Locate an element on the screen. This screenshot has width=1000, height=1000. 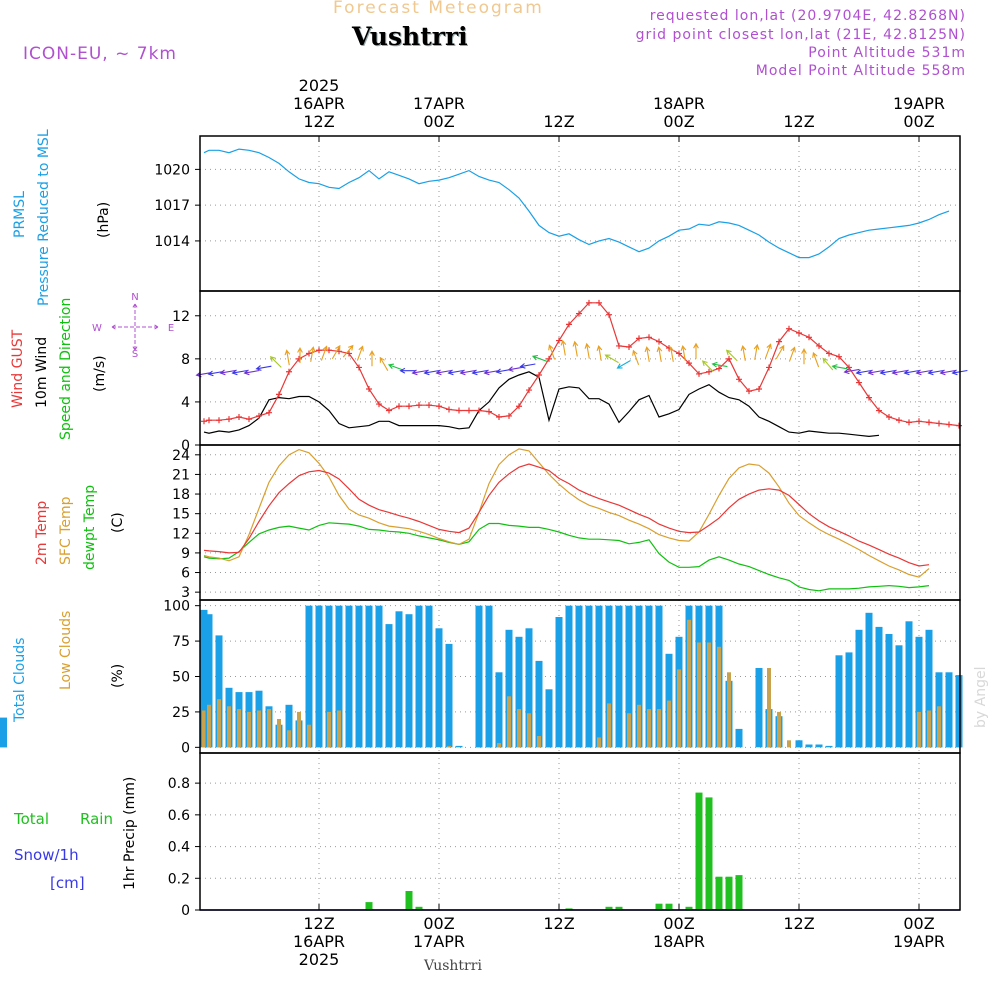
precip-unit: 1hr Precip (mm) is located at coordinates (130, 833).